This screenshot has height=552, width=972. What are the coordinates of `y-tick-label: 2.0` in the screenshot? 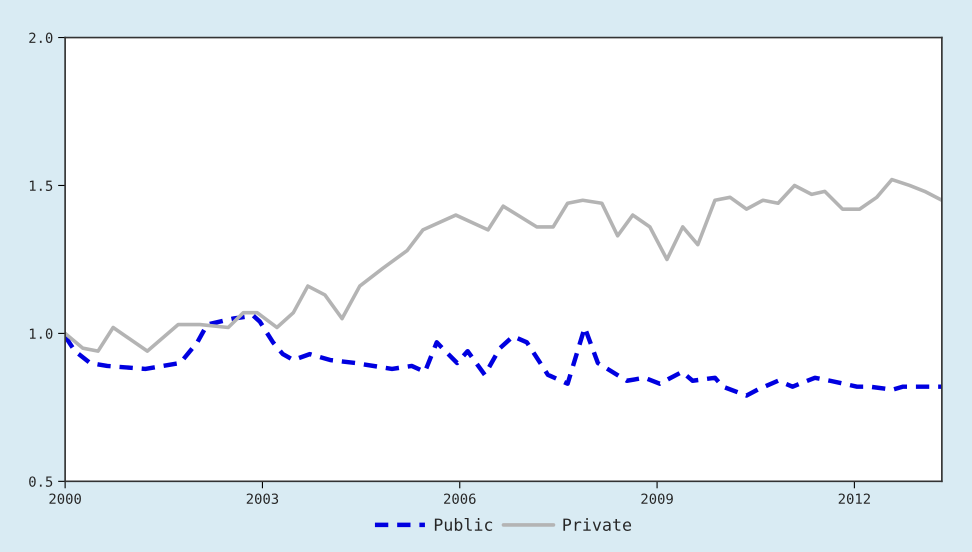 It's located at (40, 38).